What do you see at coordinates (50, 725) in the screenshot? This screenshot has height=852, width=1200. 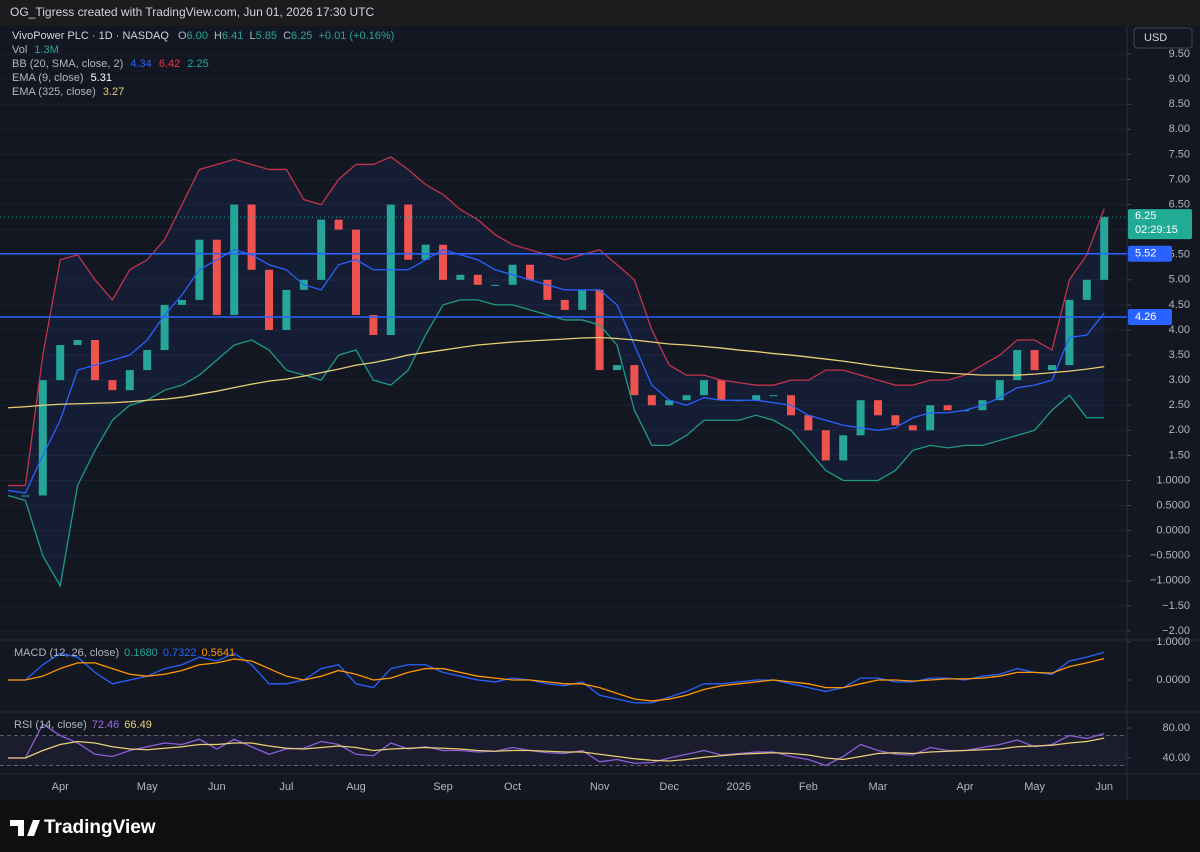 I see `pane-legend-label: RSI (14, close)` at bounding box center [50, 725].